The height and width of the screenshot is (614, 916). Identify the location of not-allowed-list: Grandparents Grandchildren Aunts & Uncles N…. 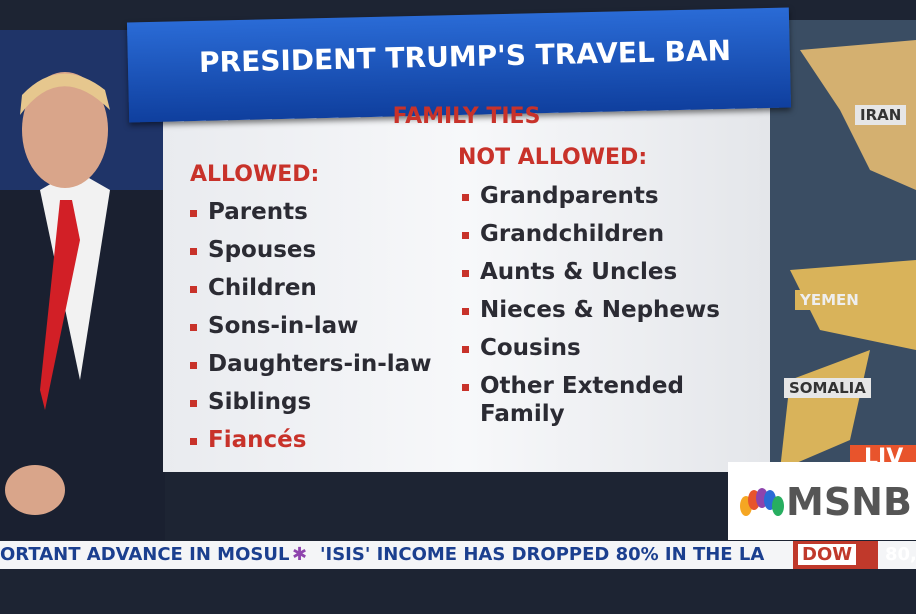
(602, 310).